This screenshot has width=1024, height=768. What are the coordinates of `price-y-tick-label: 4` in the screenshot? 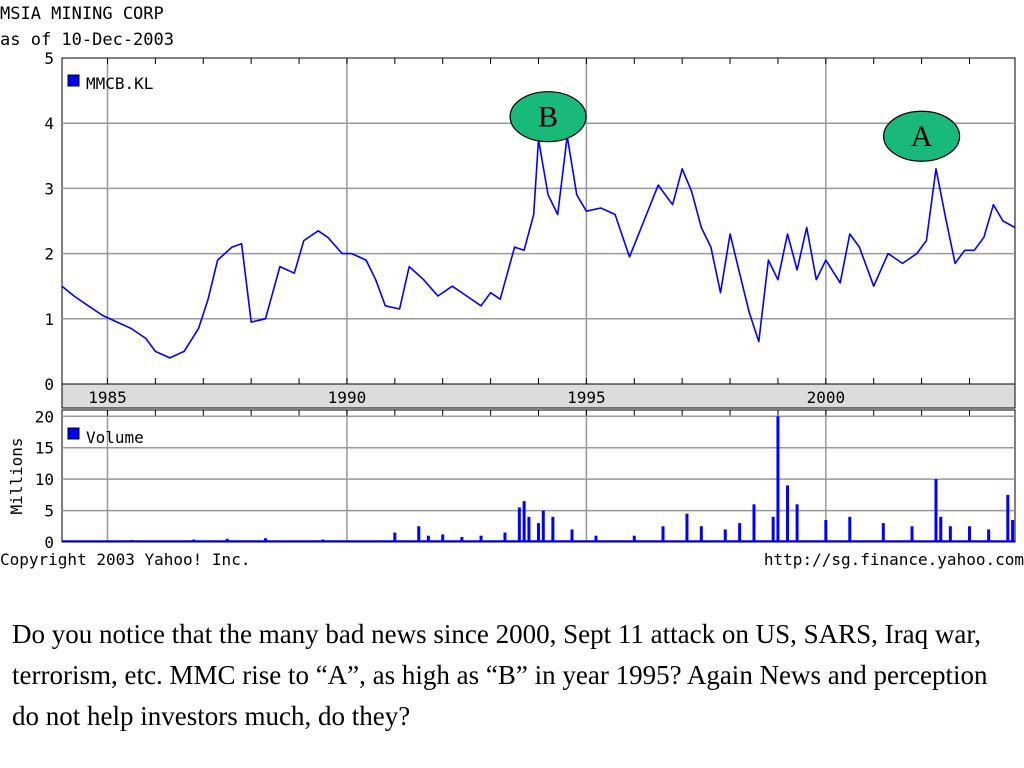 It's located at (49, 123).